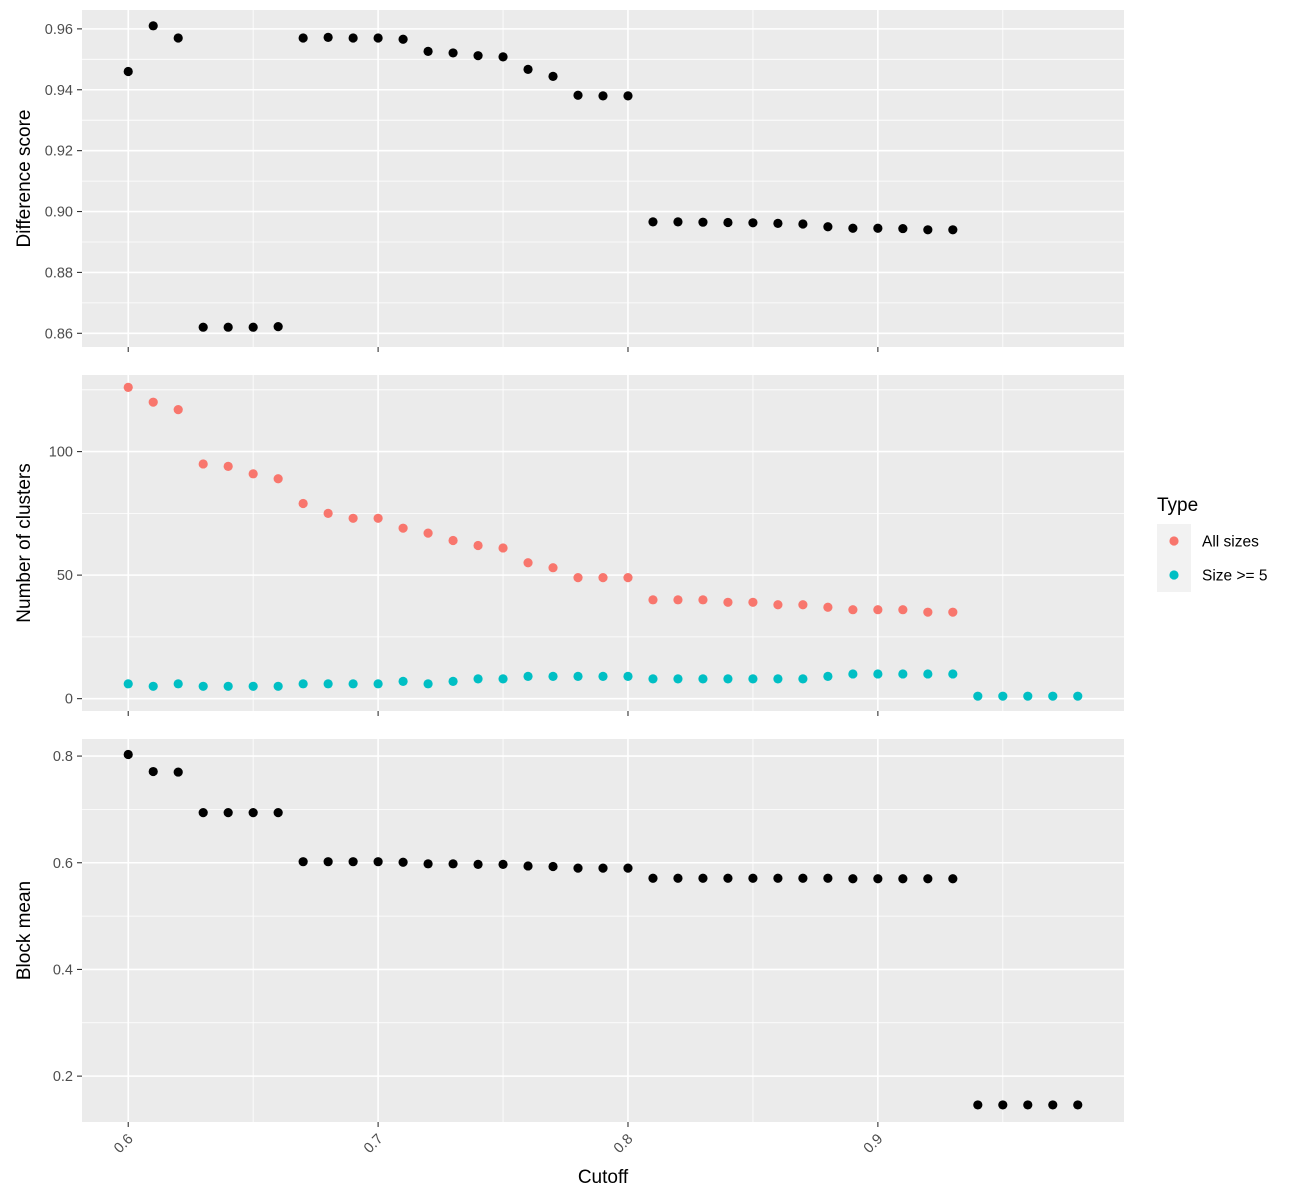 The width and height of the screenshot is (1300, 1200). What do you see at coordinates (59, 213) in the screenshot?
I see `y-tick-label: 0.90` at bounding box center [59, 213].